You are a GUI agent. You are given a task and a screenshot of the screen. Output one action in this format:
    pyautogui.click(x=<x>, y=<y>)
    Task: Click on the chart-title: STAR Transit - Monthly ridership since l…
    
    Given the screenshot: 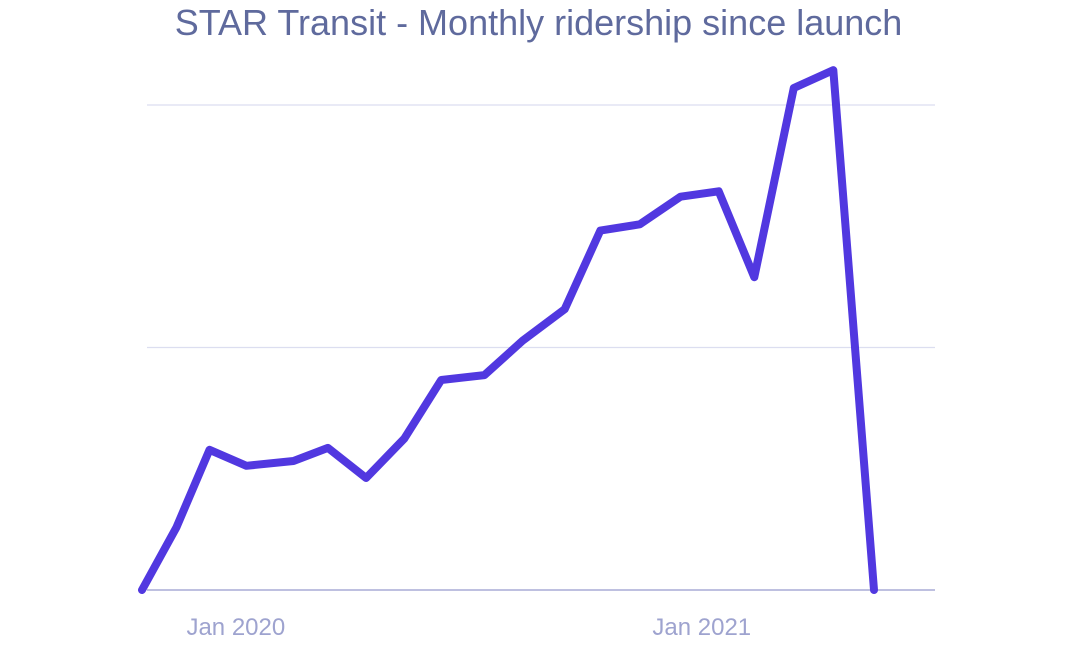 What is the action you would take?
    pyautogui.click(x=538, y=22)
    